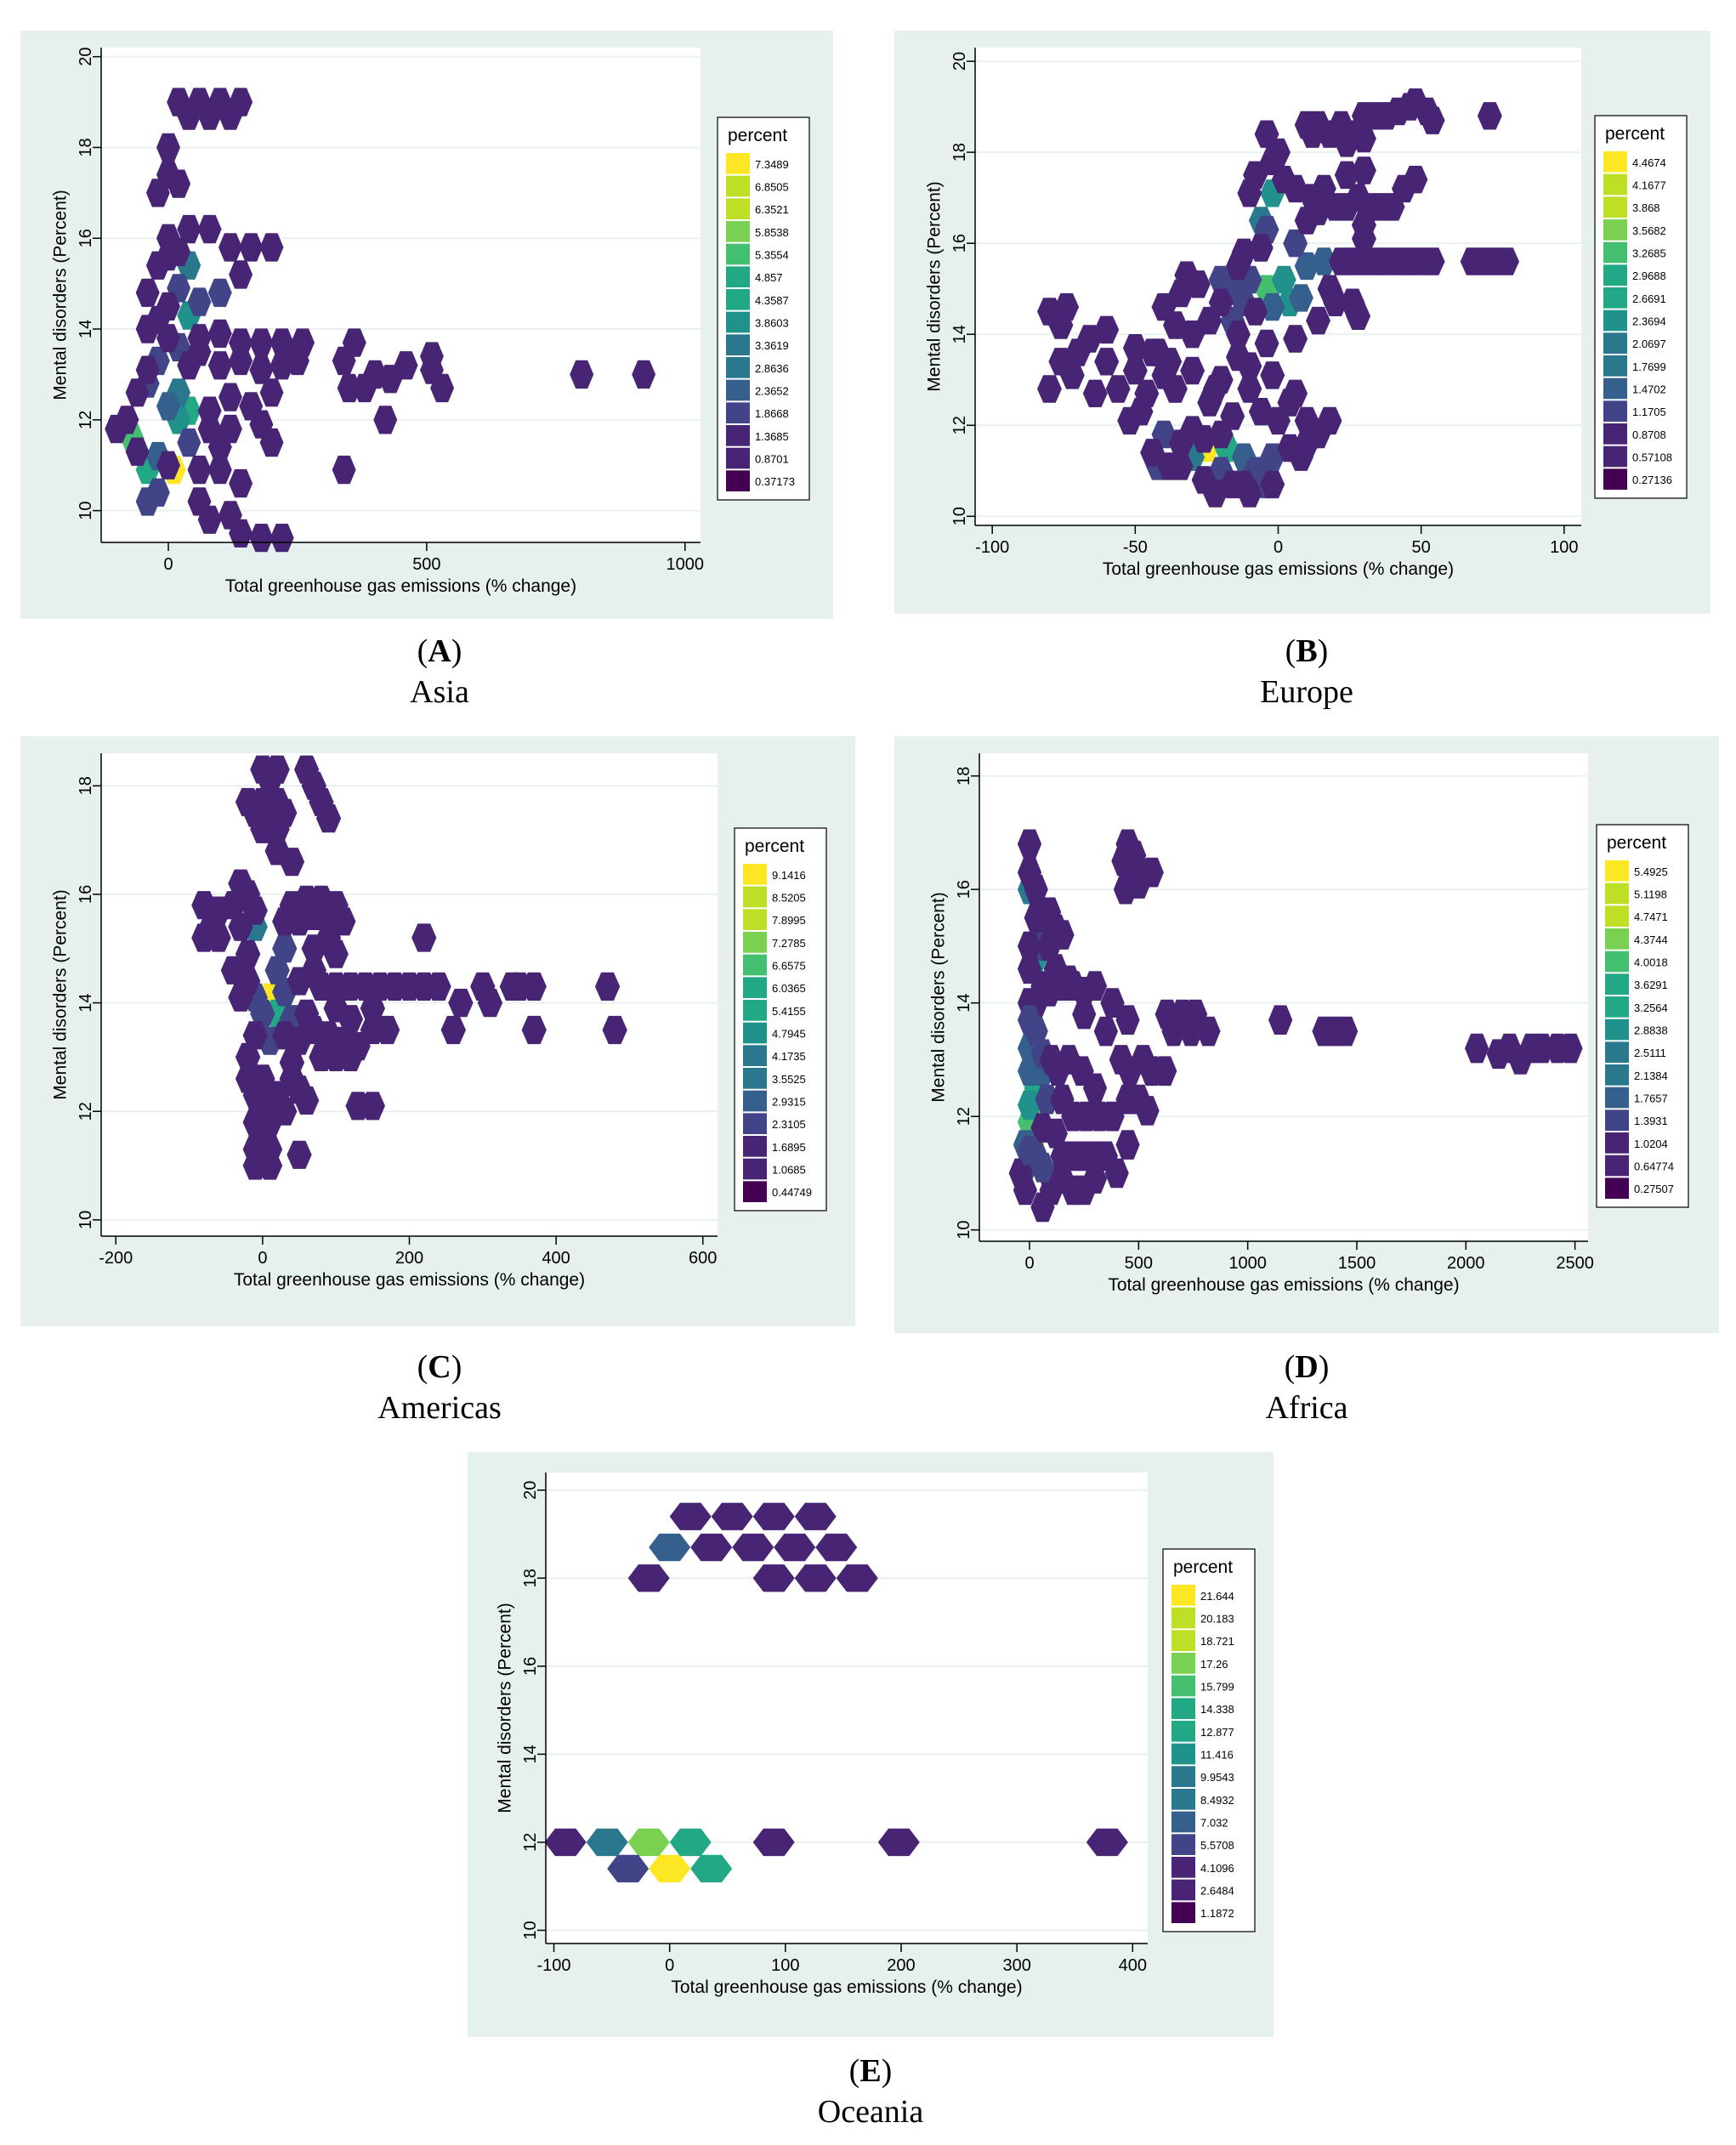 The height and width of the screenshot is (2145, 1736). I want to click on y-tick-label: 10, so click(960, 516).